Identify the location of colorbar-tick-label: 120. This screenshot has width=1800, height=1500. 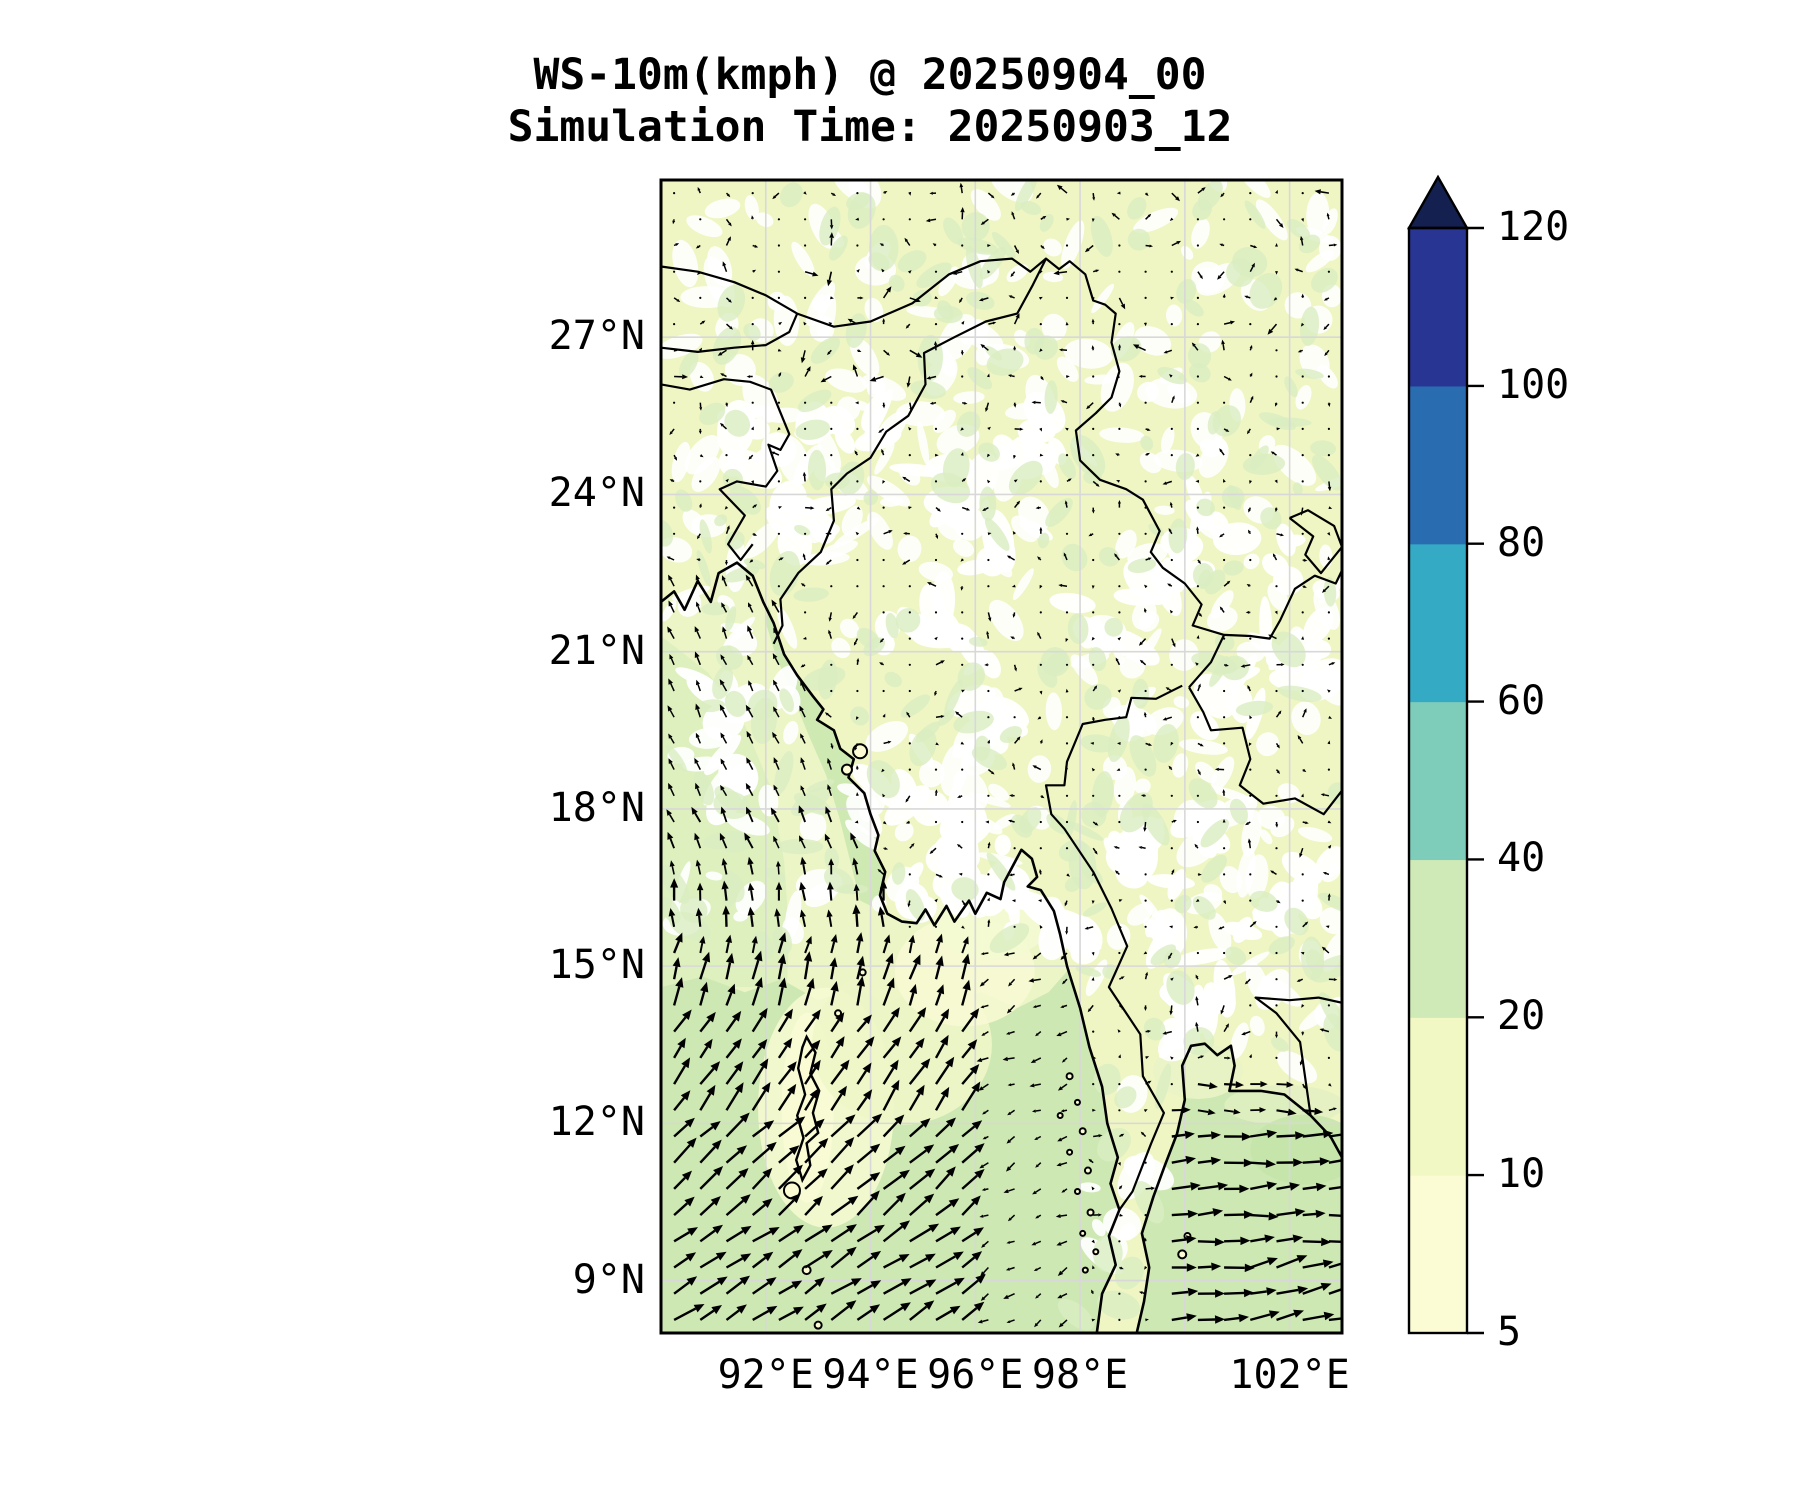
(1533, 227).